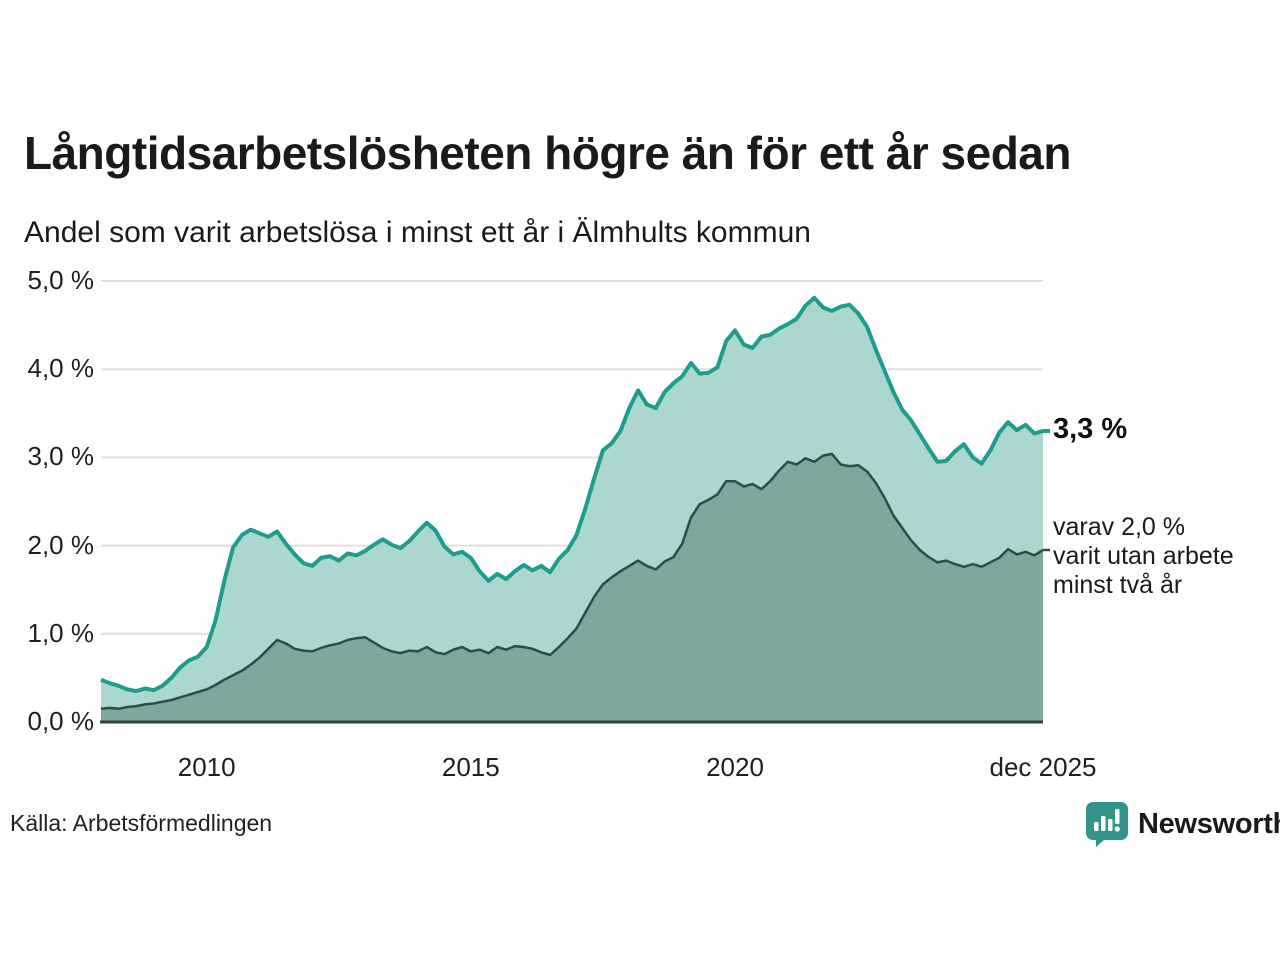  I want to click on logo-pin-shape, so click(1107, 824).